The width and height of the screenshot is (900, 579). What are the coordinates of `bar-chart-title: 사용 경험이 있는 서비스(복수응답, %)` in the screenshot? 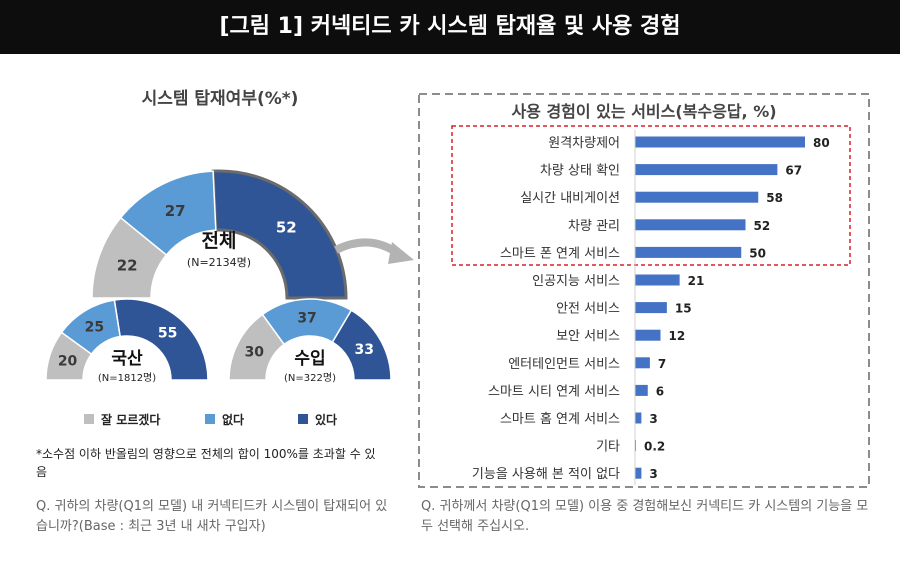 It's located at (643, 111).